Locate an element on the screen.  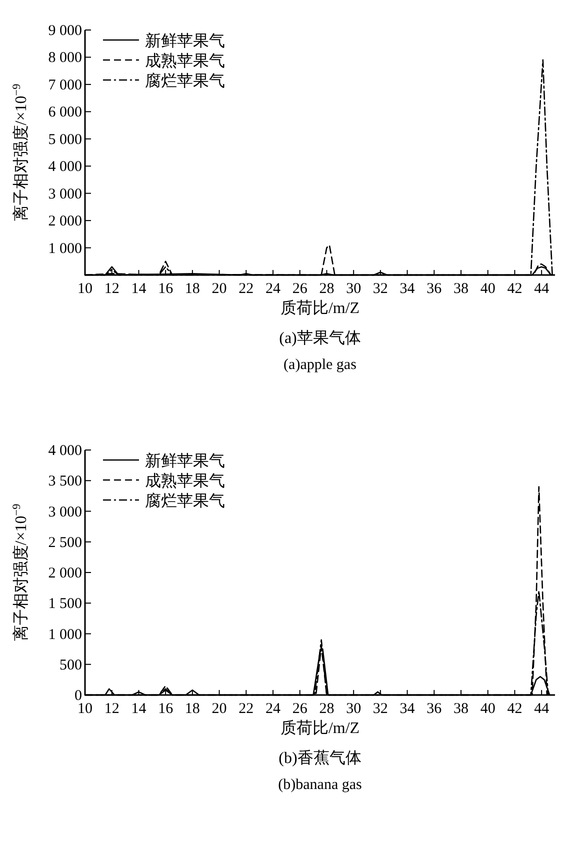
y-tick-label: 8 000 is located at coordinates (65, 58).